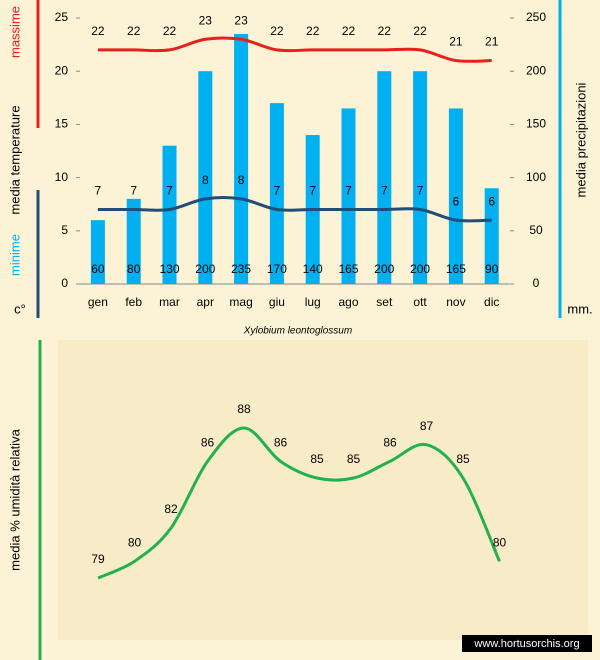 The image size is (600, 660). Describe the element at coordinates (427, 426) in the screenshot. I see `point-label: 87` at that location.